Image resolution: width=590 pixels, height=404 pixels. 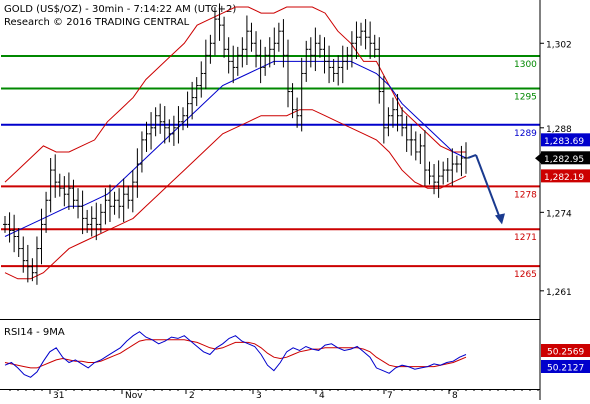 I want to click on y-tick-label: 1,288, so click(x=559, y=130).